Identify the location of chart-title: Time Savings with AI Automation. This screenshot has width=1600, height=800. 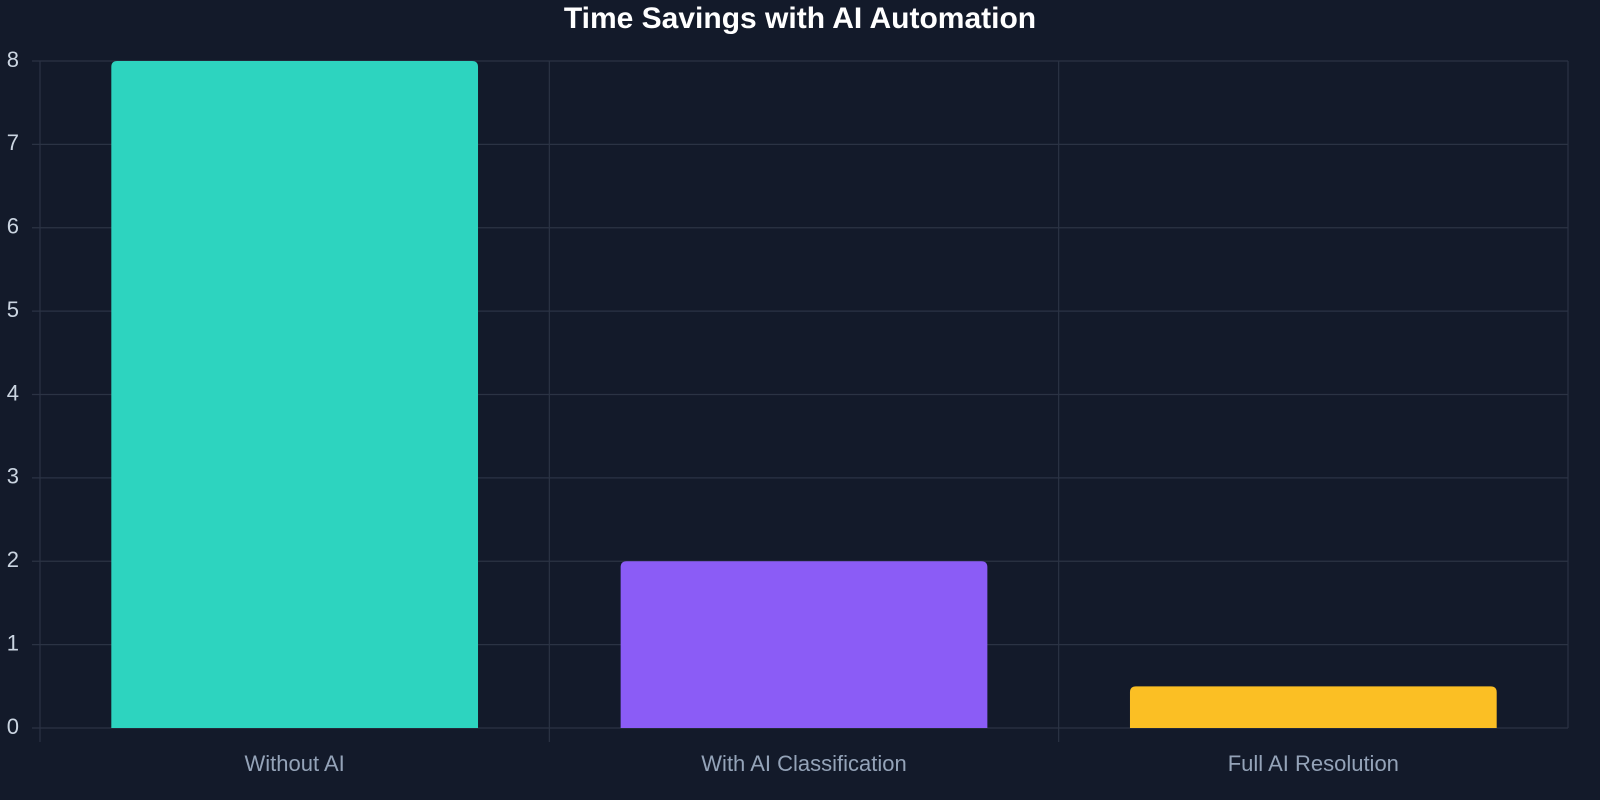
(800, 18).